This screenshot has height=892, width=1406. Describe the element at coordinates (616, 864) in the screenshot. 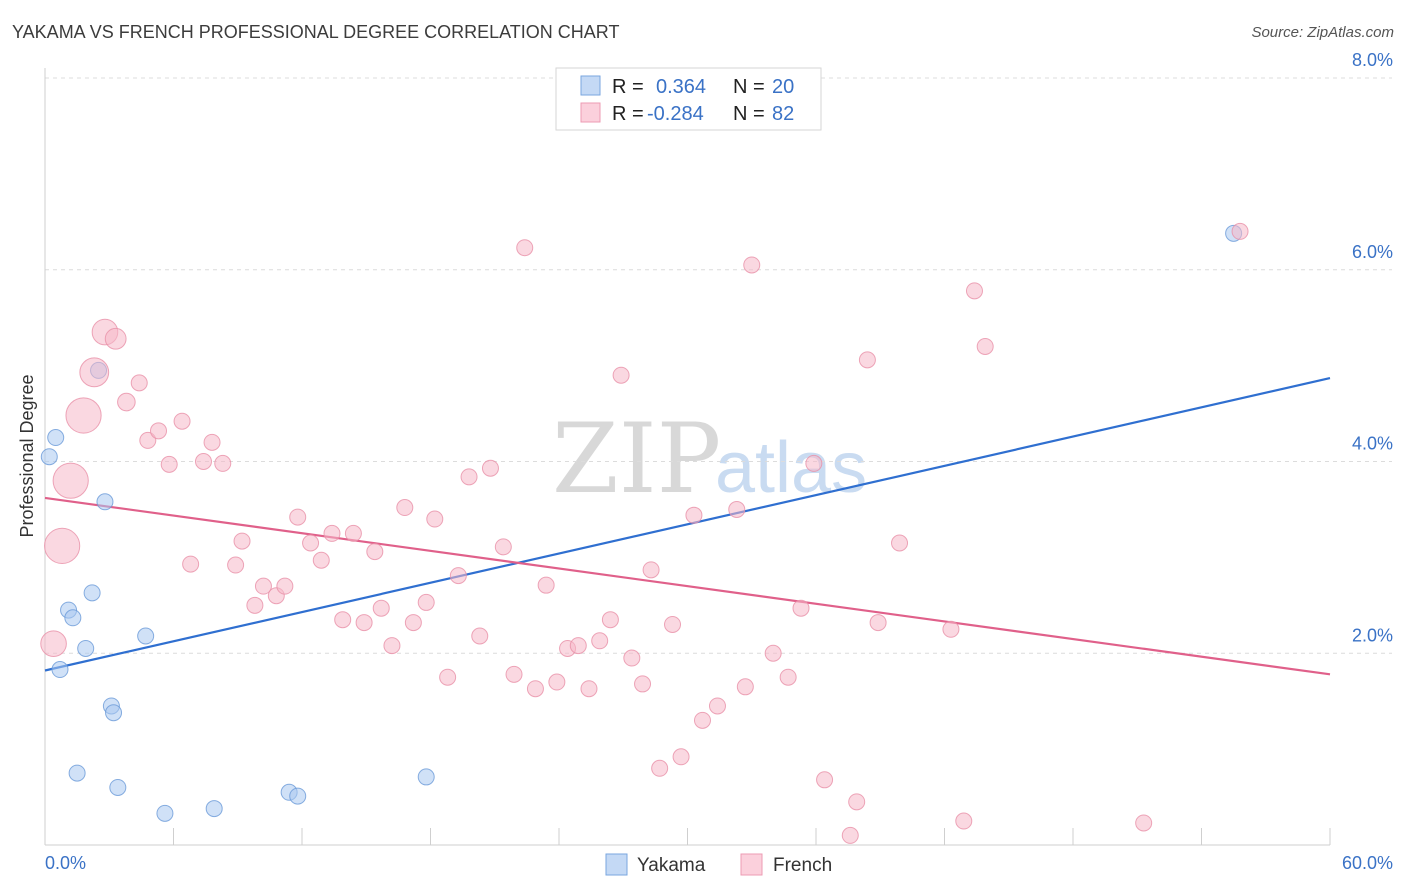

I see `bottom-legend-swatch-yakama` at that location.